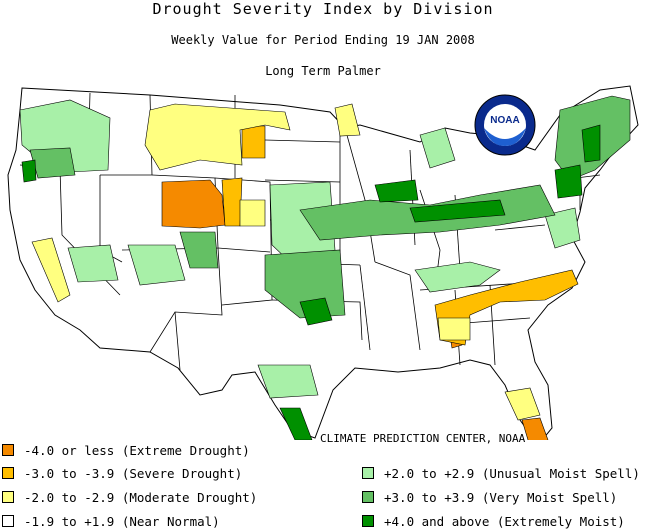 This screenshot has width=646, height=530. I want to click on region-extremely-moist-ny, so click(568, 181).